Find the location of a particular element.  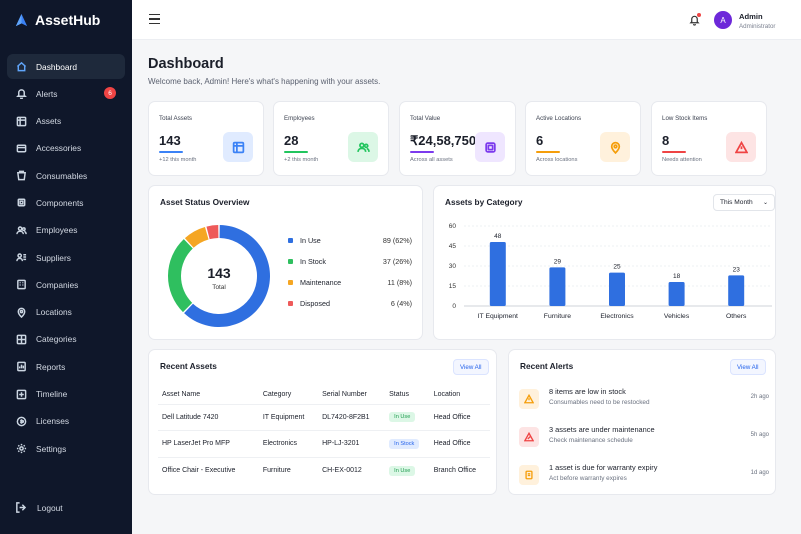

period-select: This Month ⌄ is located at coordinates (744, 202).